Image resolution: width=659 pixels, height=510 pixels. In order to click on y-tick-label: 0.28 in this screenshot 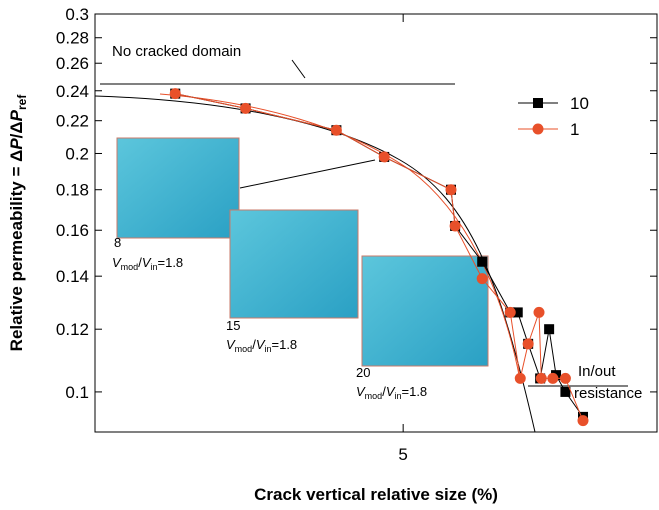, I will do `click(72, 38)`.